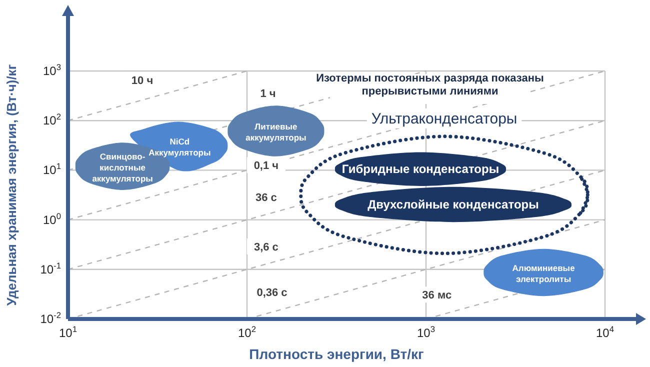 This screenshot has height=367, width=650. Describe the element at coordinates (444, 119) in the screenshot. I see `series-label: Ультраконденсаторы` at that location.